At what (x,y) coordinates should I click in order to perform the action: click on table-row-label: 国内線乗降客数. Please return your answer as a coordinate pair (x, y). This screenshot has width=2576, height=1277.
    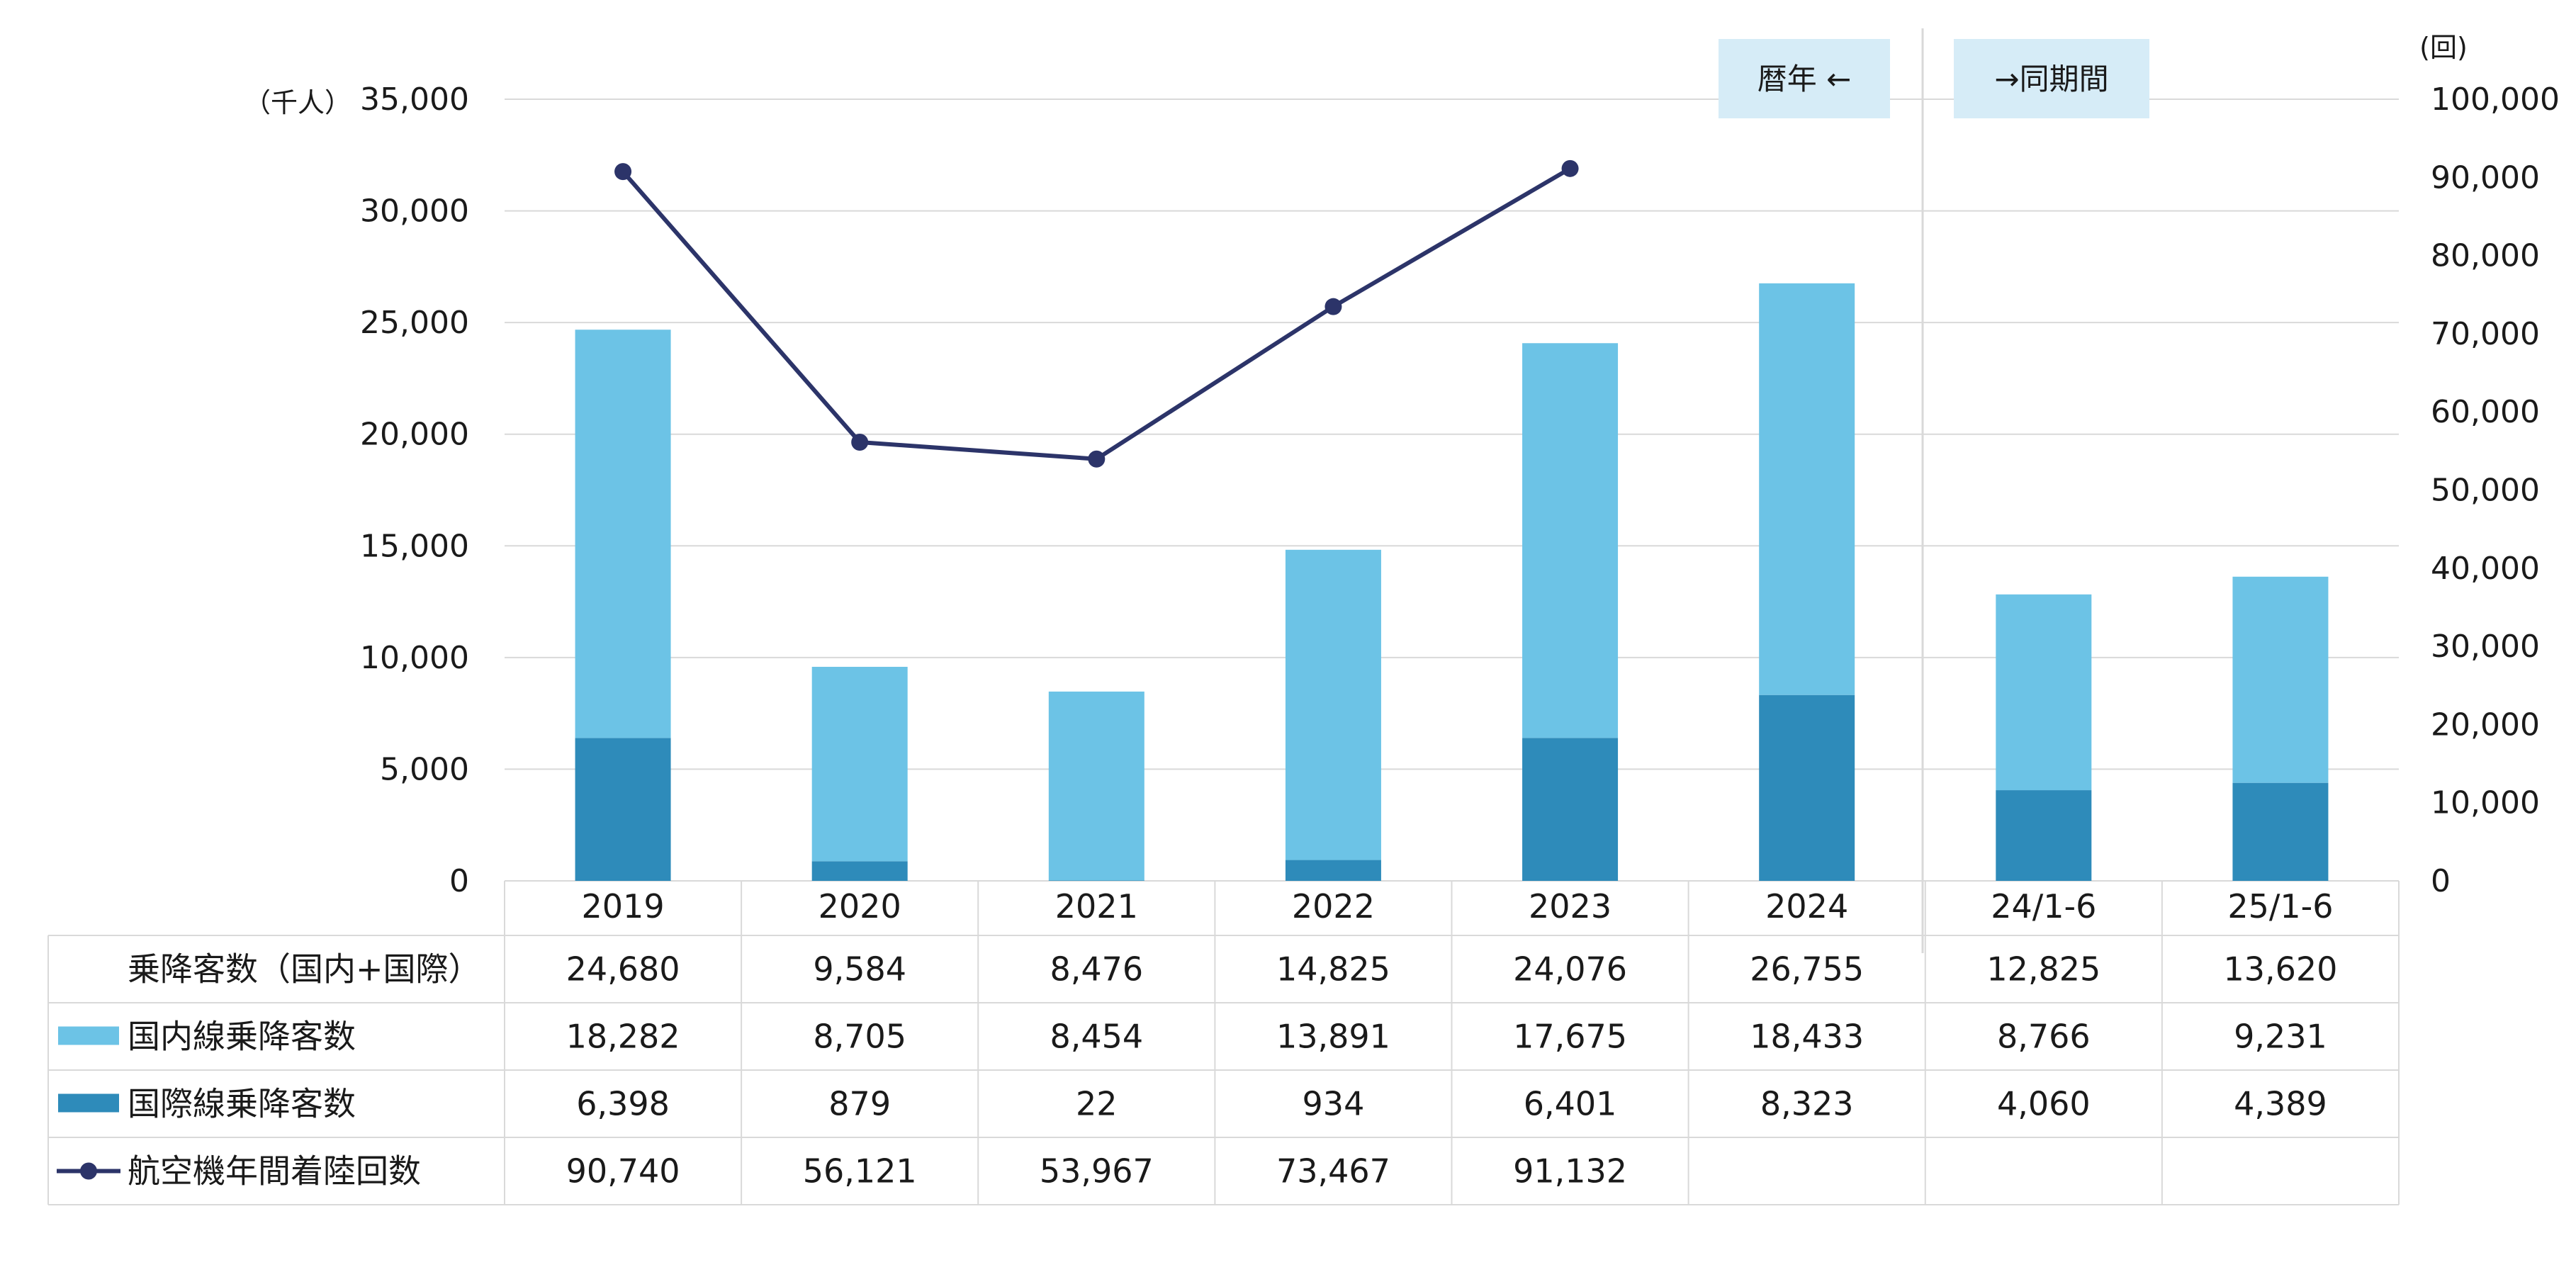
    Looking at the image, I should click on (242, 1037).